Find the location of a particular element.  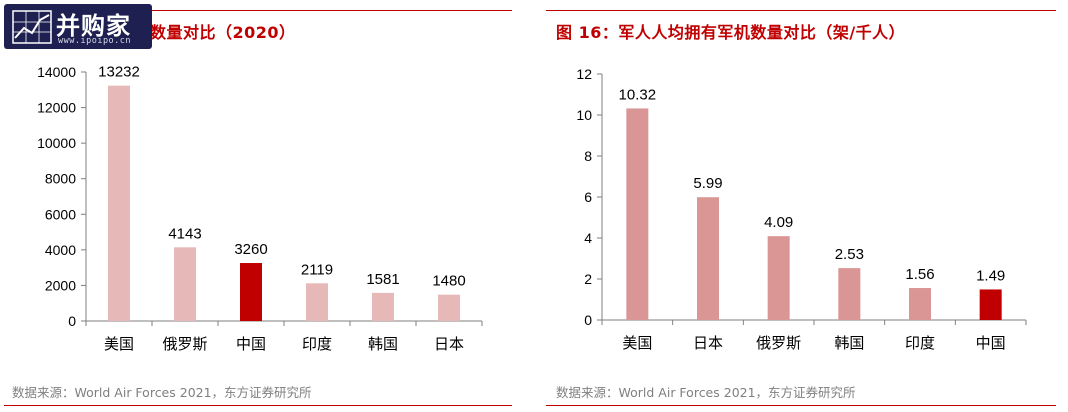

y-tick-label: 12000 is located at coordinates (56, 108).